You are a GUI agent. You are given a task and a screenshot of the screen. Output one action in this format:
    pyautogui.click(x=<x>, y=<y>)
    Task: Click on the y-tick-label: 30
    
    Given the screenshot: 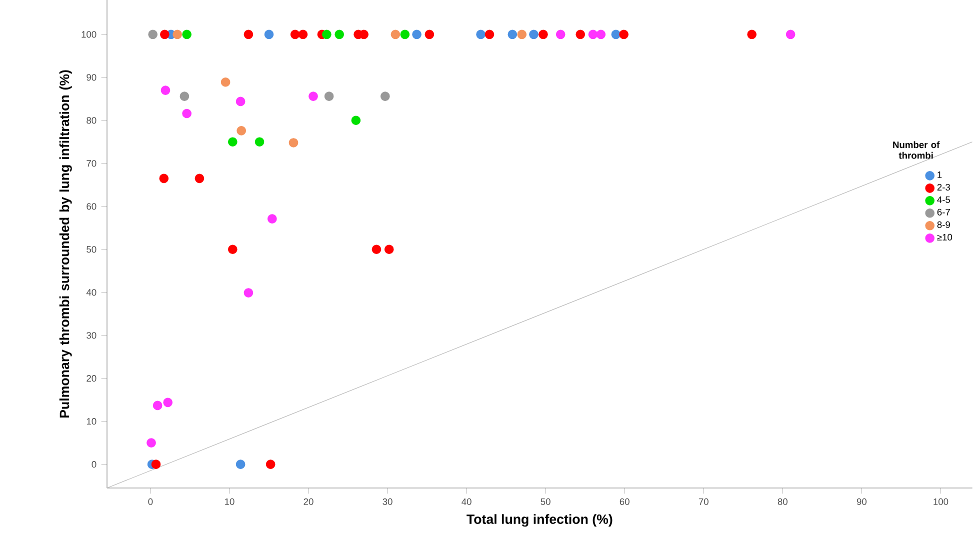 What is the action you would take?
    pyautogui.click(x=91, y=335)
    